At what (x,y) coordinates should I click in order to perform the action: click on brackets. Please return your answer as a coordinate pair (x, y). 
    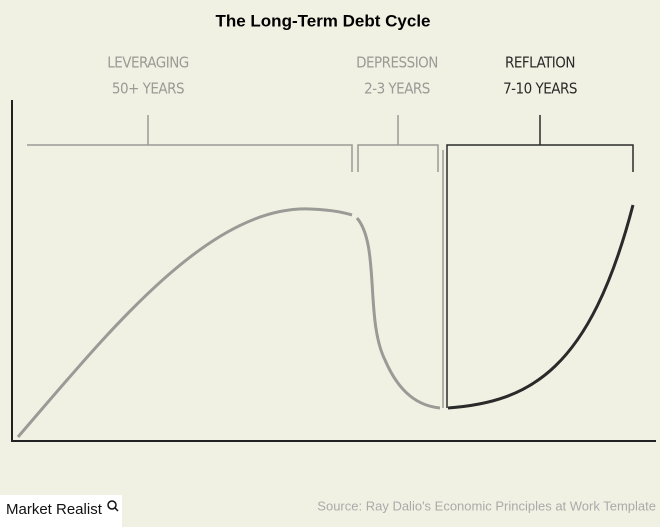
    Looking at the image, I should click on (330, 145).